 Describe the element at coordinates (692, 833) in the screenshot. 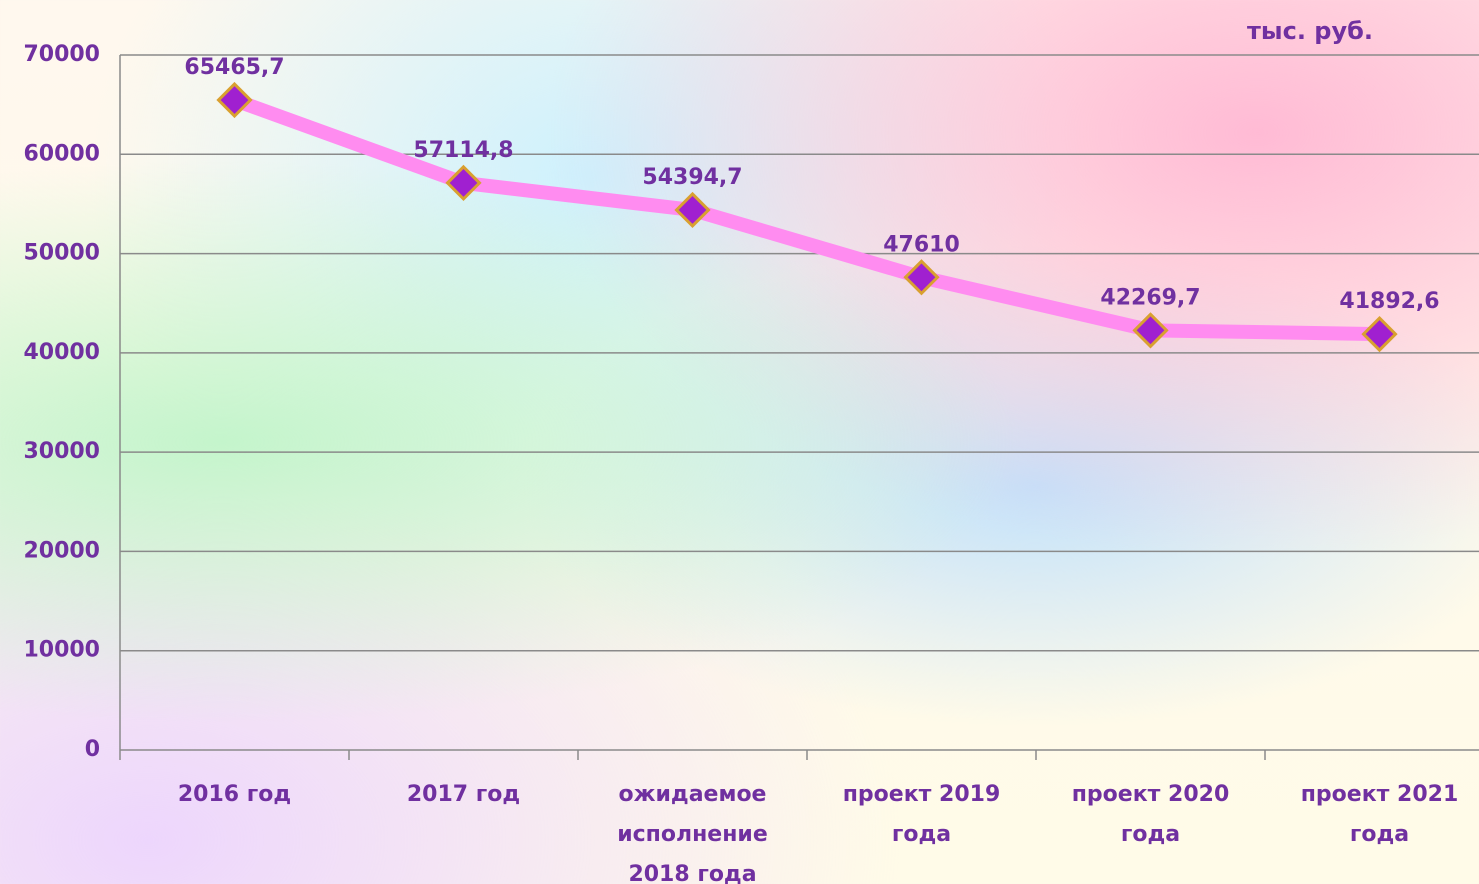

I see `x-tick-label: ожидаемое исполнение 2018 года` at that location.